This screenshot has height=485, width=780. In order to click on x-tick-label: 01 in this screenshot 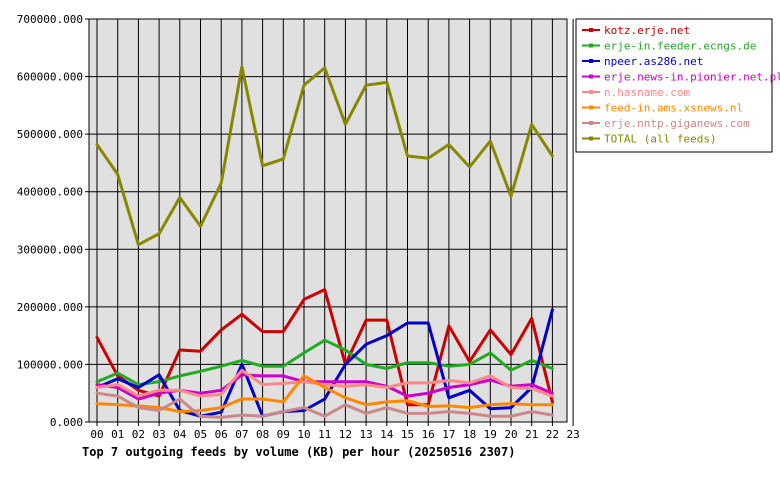, I will do `click(117, 434)`.